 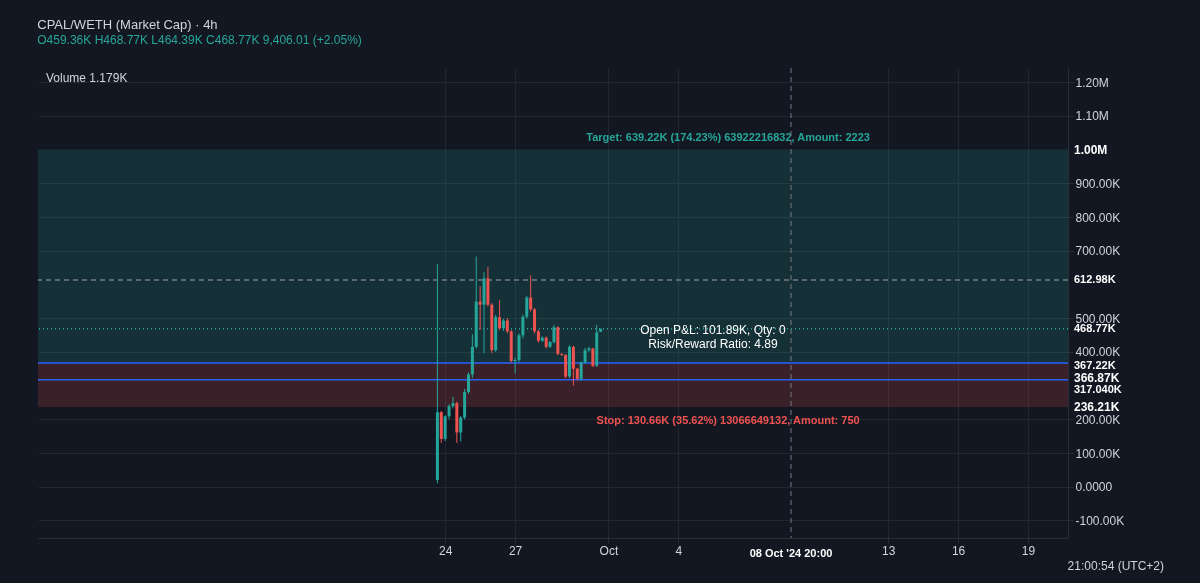 What do you see at coordinates (1098, 453) in the screenshot?
I see `y-tick-label: 100.00K` at bounding box center [1098, 453].